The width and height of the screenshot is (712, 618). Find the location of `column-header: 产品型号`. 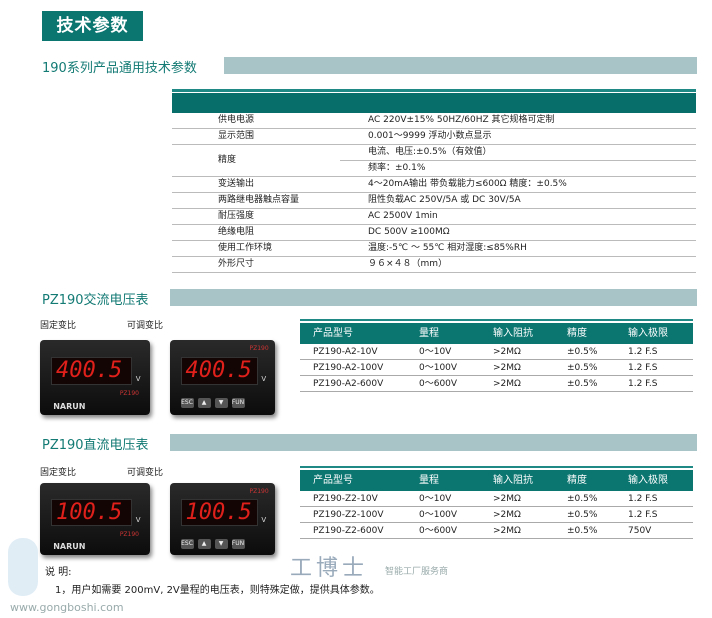

column-header: 产品型号 is located at coordinates (333, 333).